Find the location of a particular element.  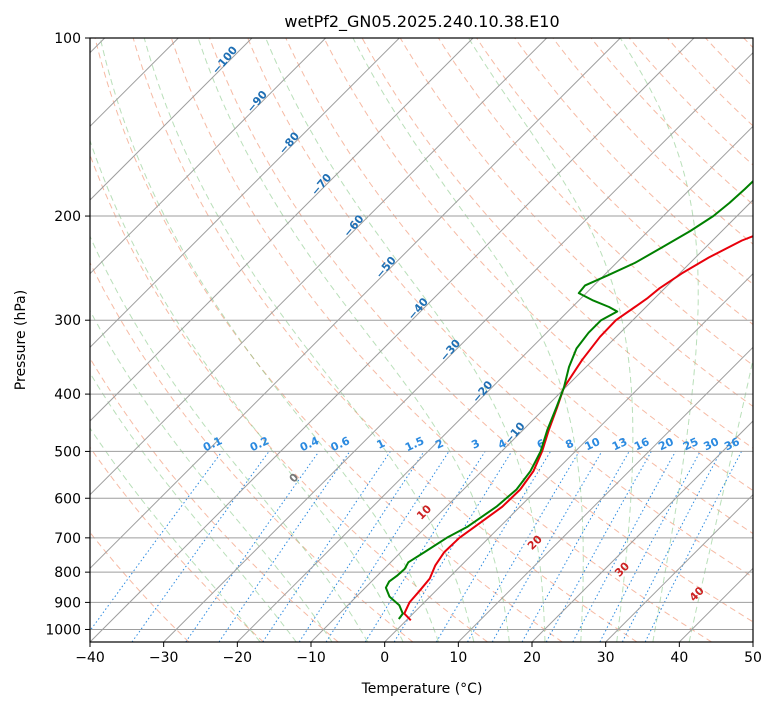

x-tick-label: 0 is located at coordinates (384, 658).